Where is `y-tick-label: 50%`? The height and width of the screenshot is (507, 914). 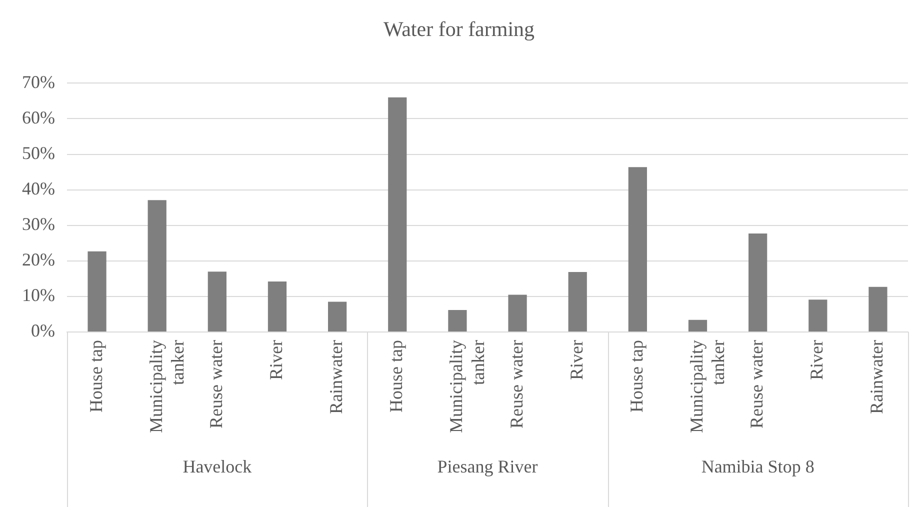
y-tick-label: 50% is located at coordinates (38, 153).